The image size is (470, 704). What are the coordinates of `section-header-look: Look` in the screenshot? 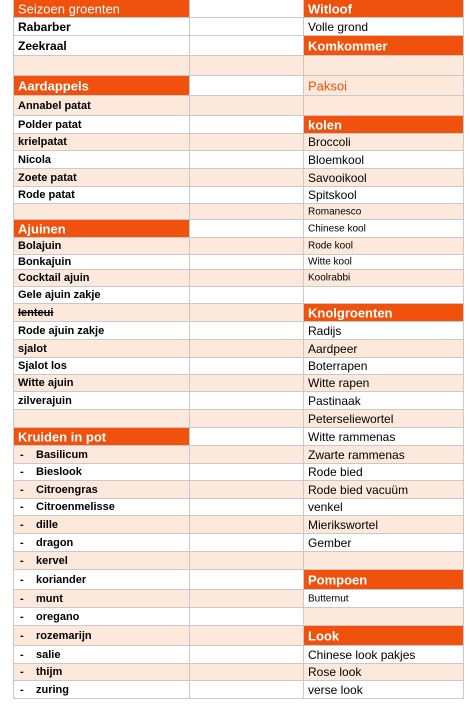 It's located at (384, 636).